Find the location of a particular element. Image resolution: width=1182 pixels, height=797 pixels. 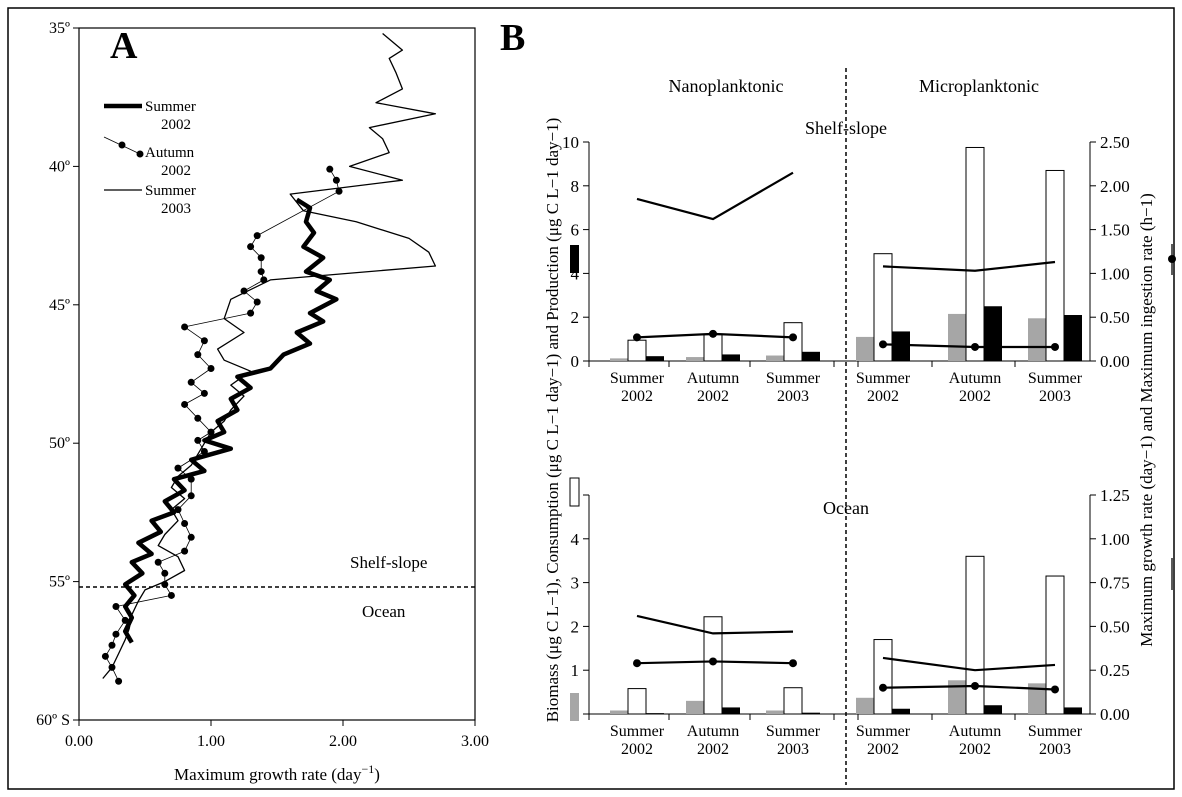

right-y-tick-label: 2.50 is located at coordinates (1115, 142).